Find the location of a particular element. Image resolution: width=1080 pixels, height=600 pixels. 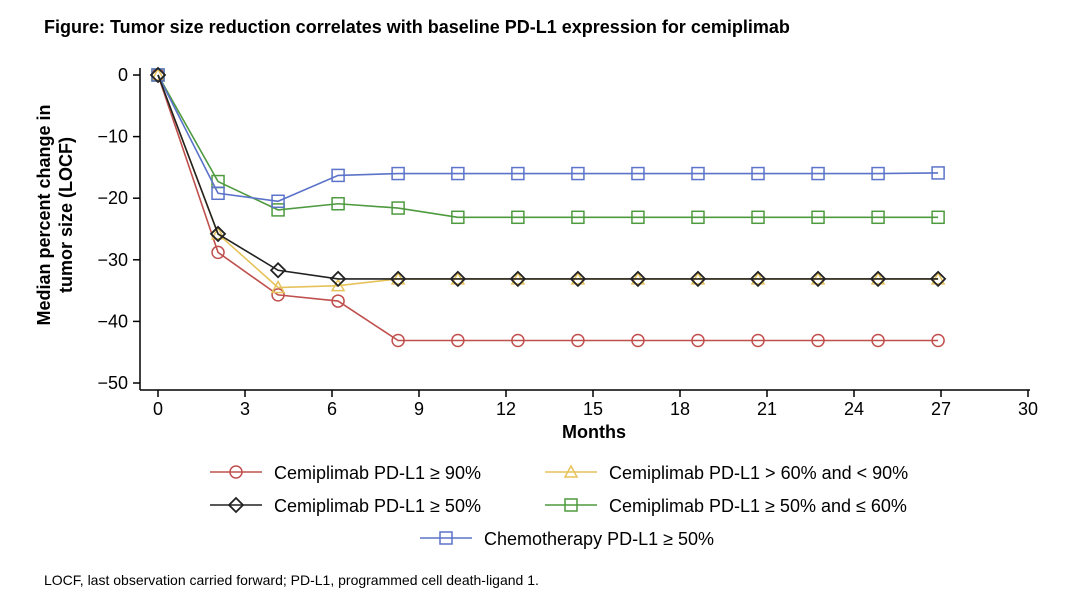

y-tick-label: −20 is located at coordinates (112, 198).